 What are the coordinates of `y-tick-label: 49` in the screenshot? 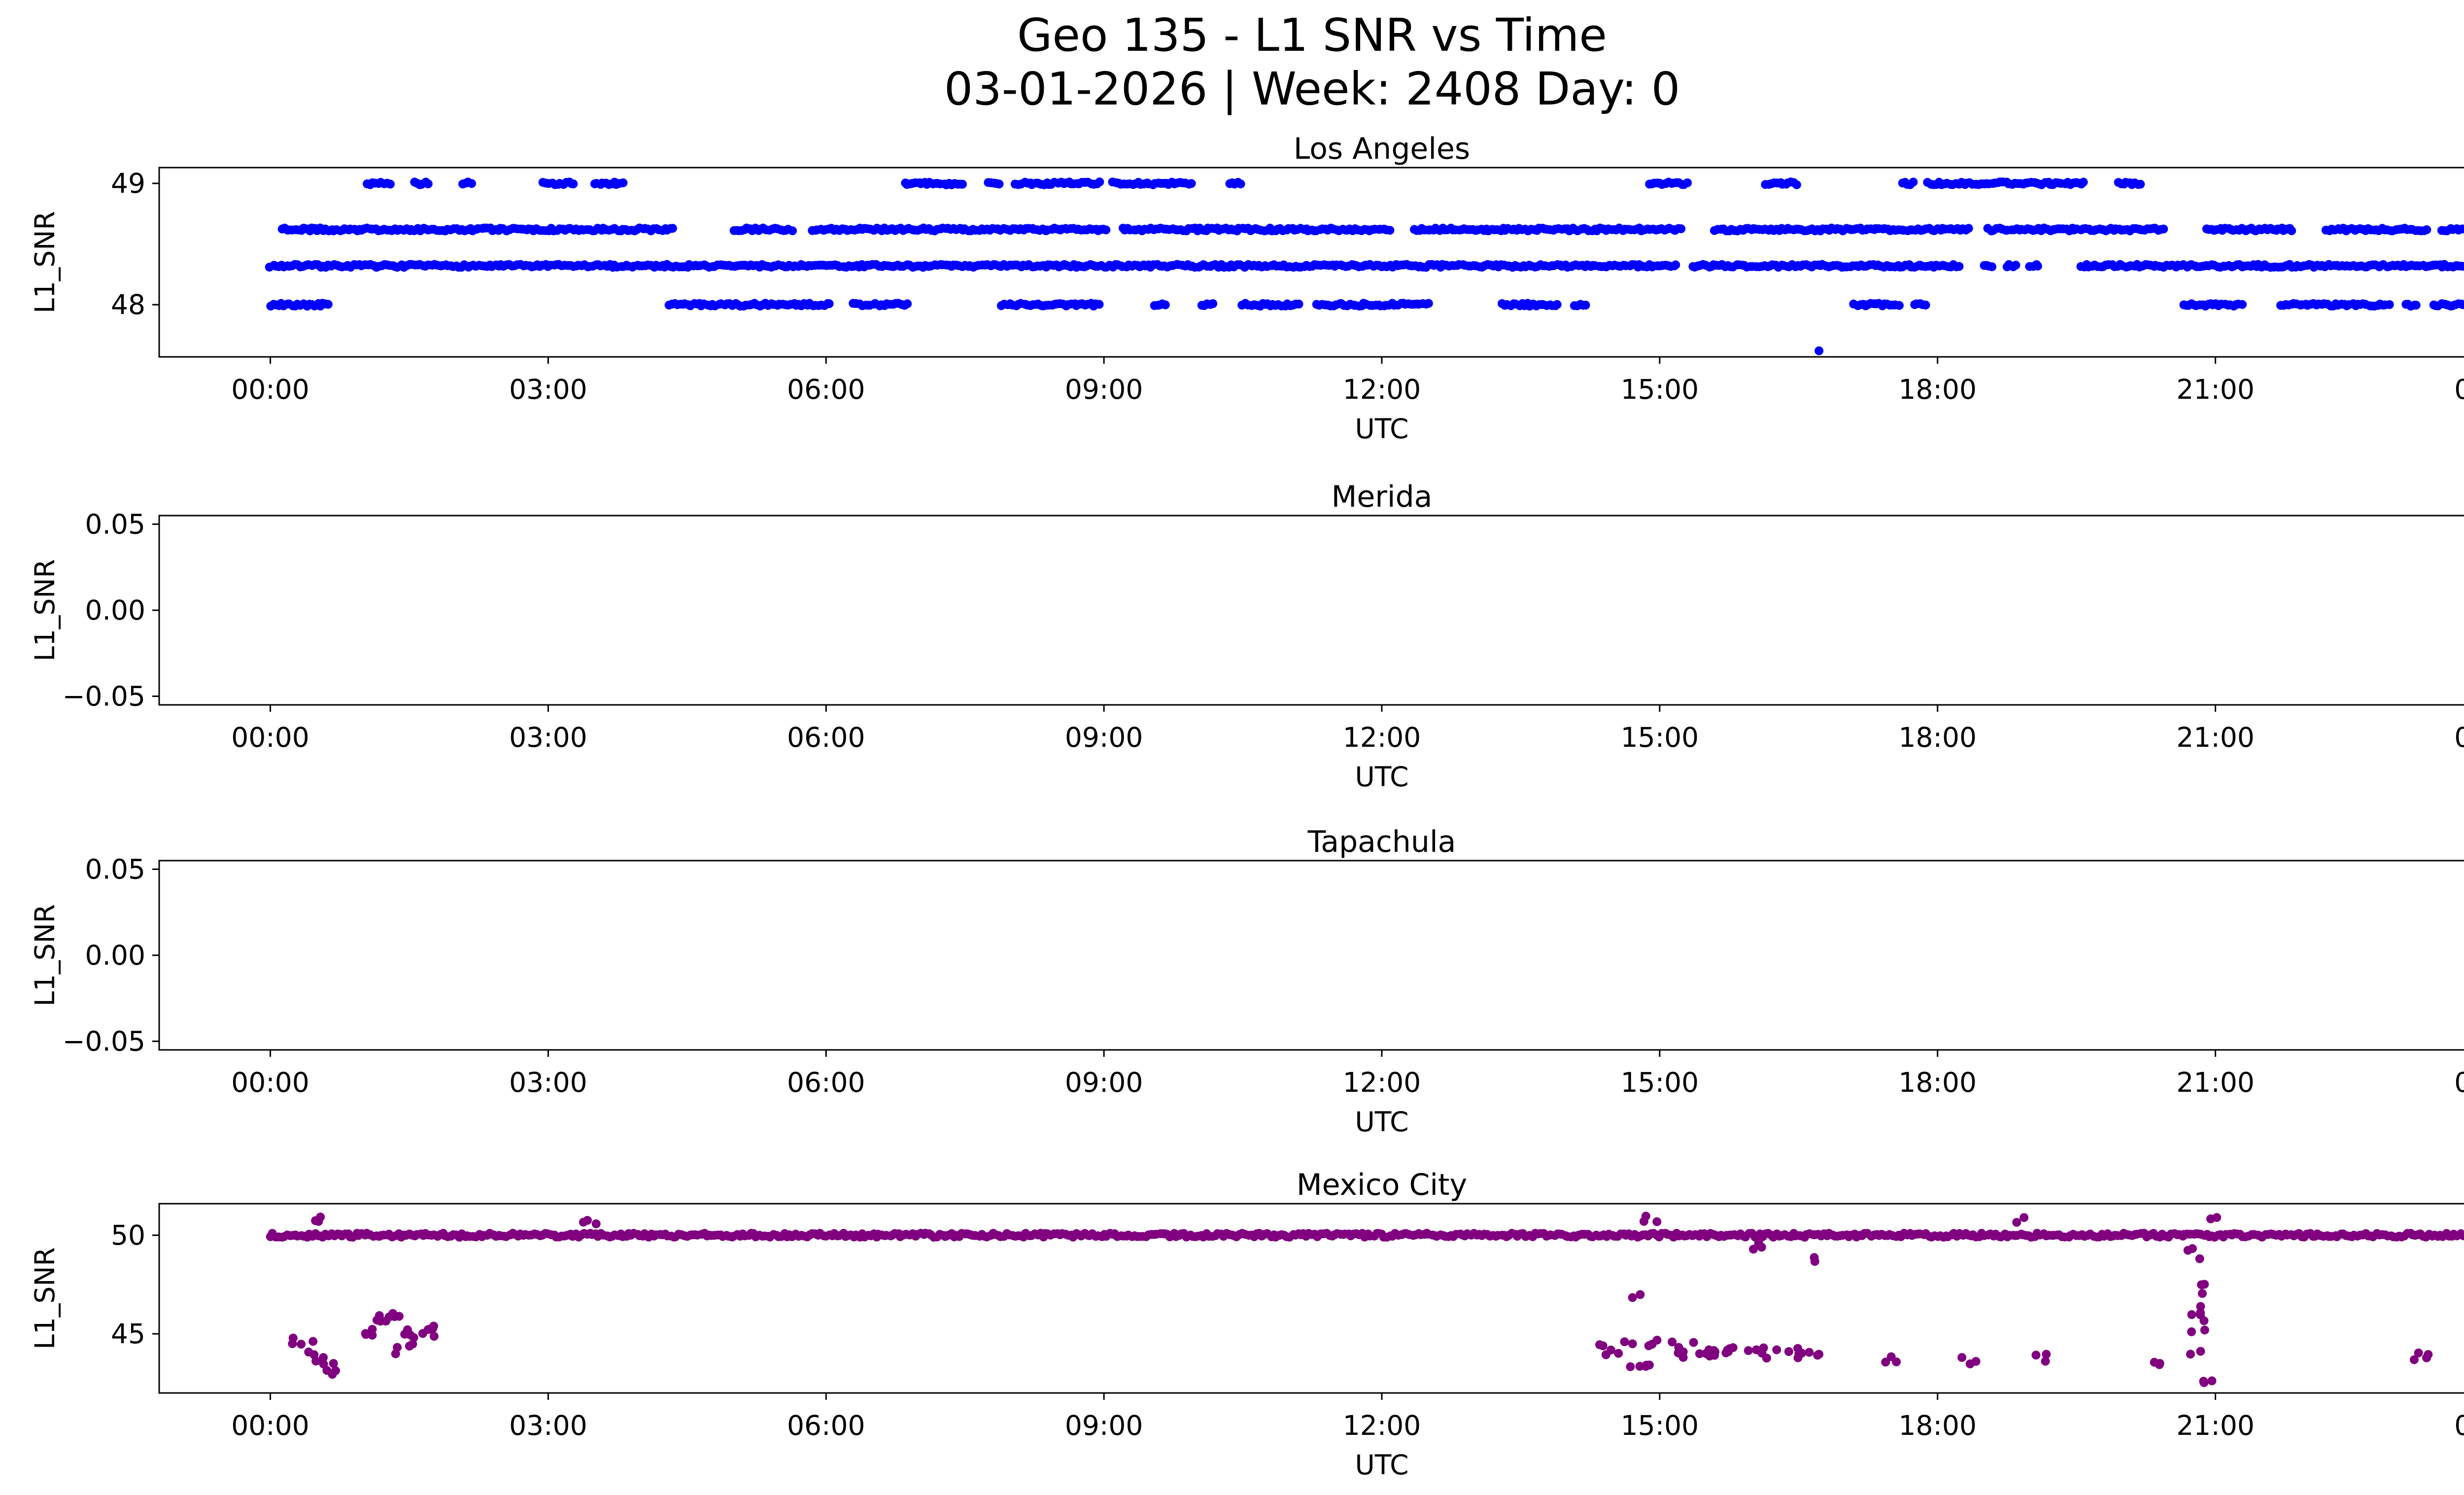 It's located at (128, 183).